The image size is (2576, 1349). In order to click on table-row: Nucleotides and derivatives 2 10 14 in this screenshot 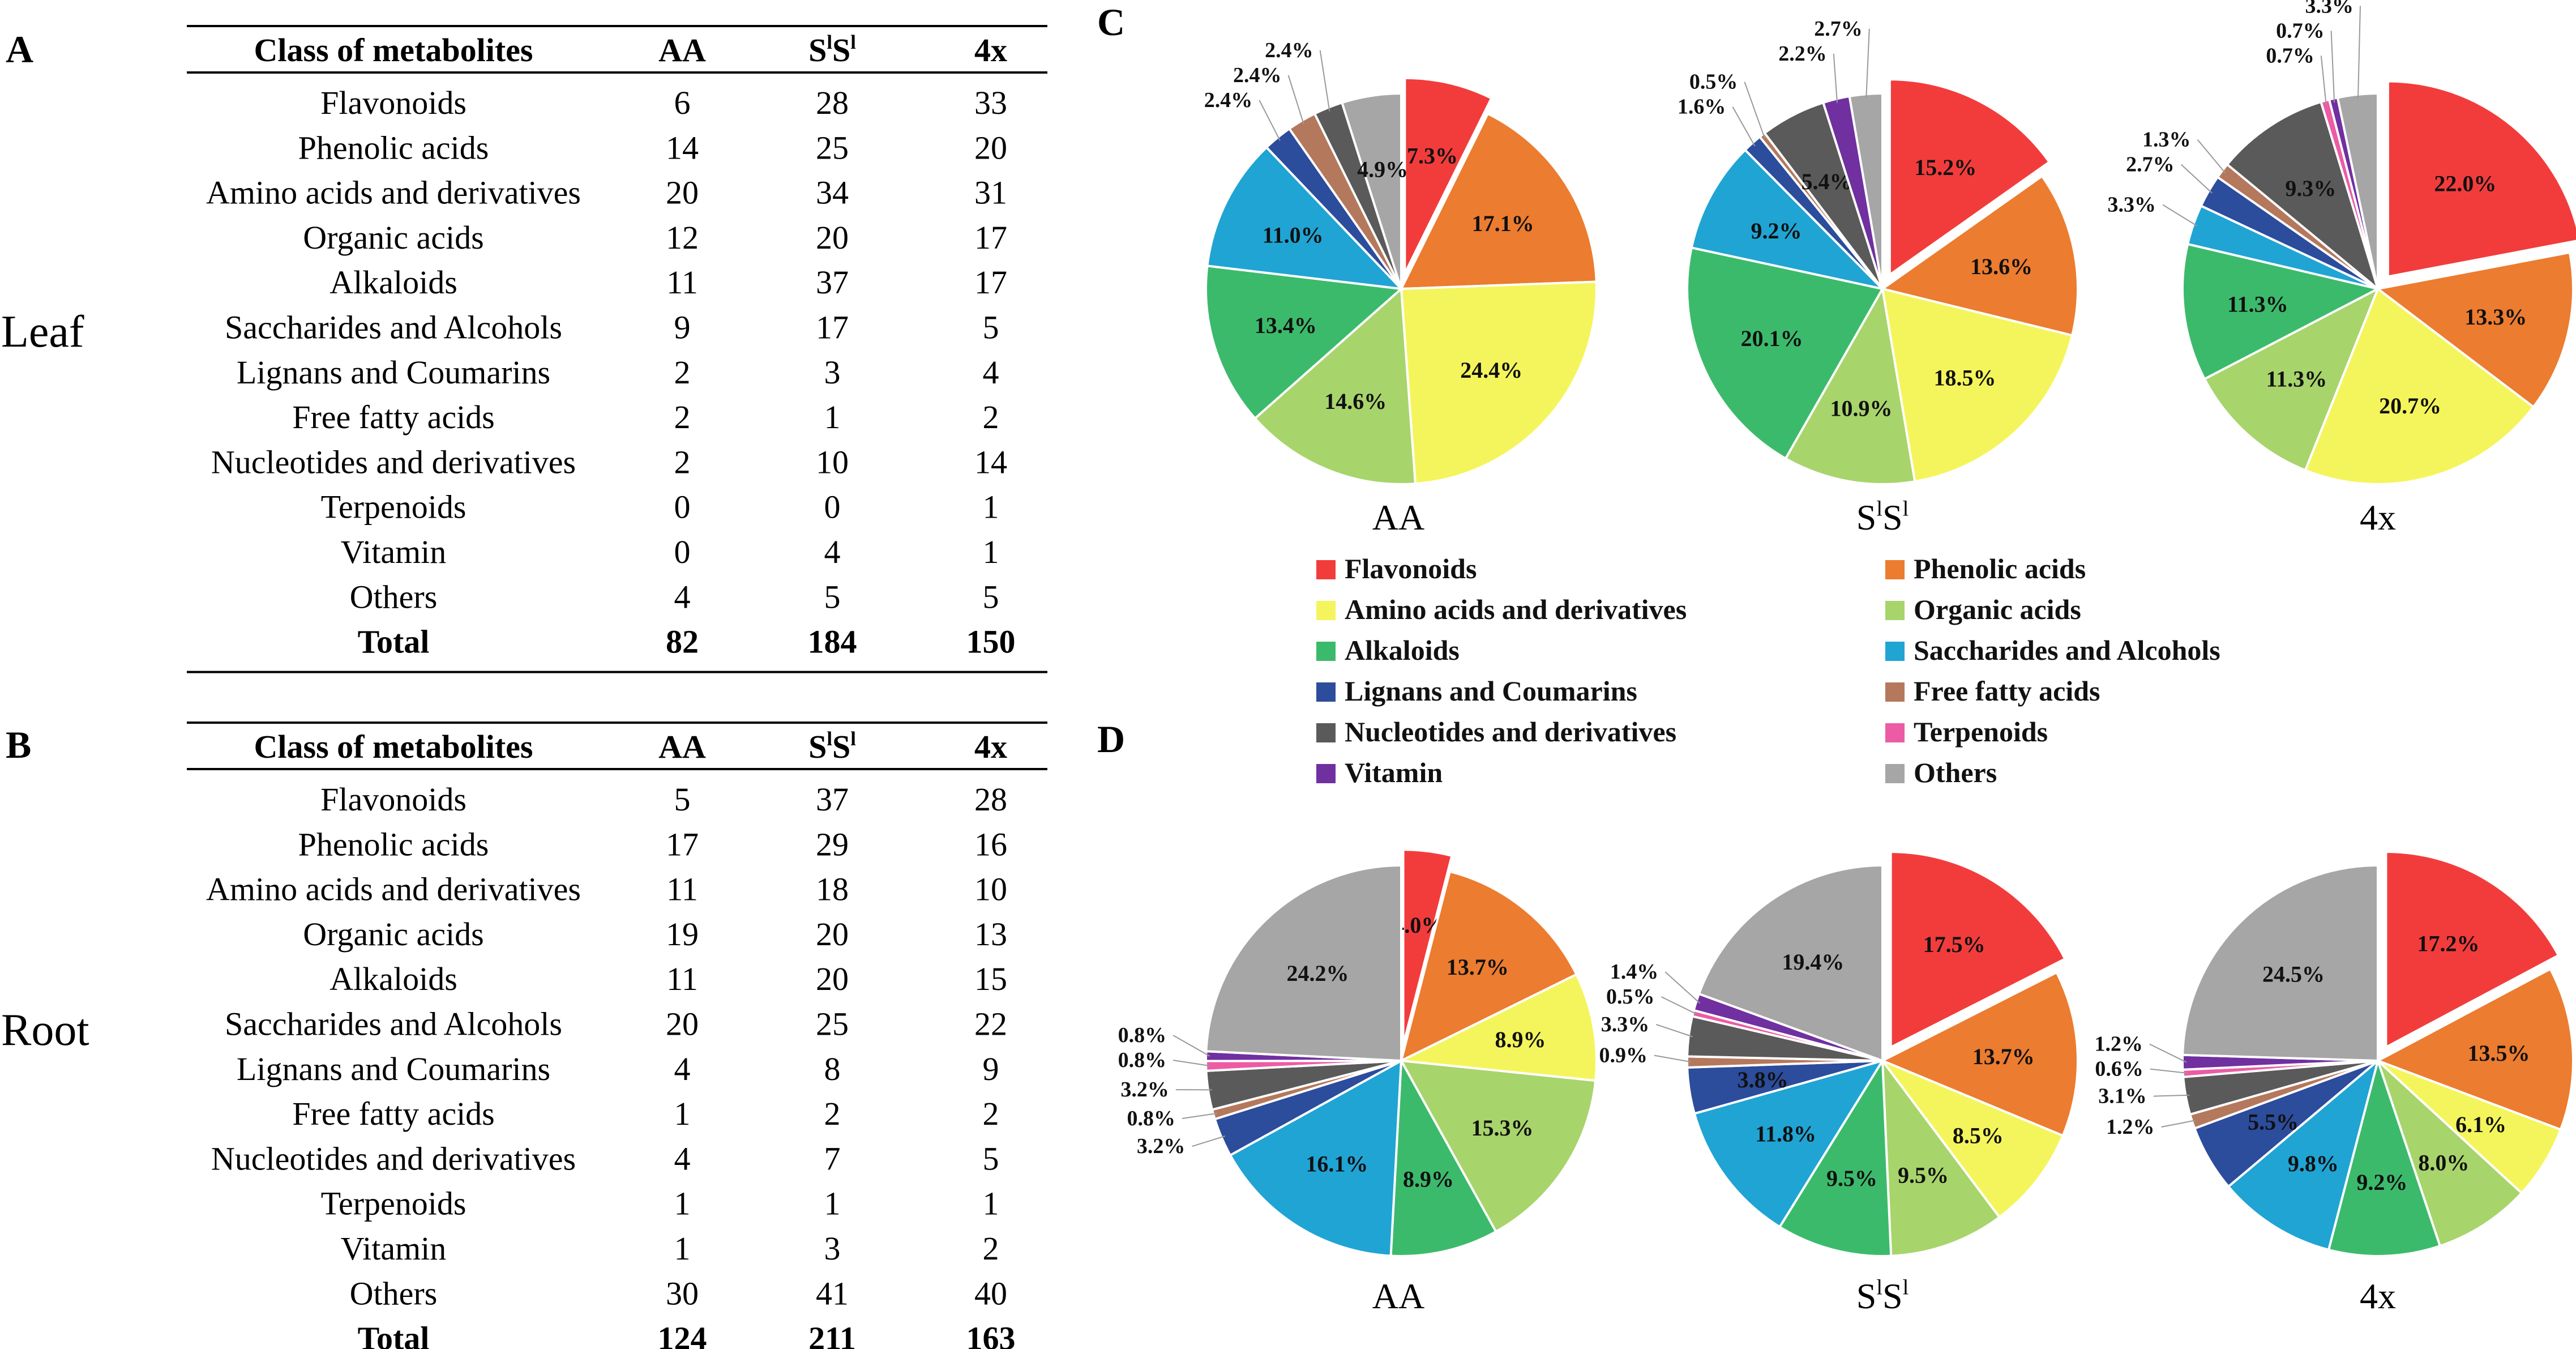, I will do `click(609, 461)`.